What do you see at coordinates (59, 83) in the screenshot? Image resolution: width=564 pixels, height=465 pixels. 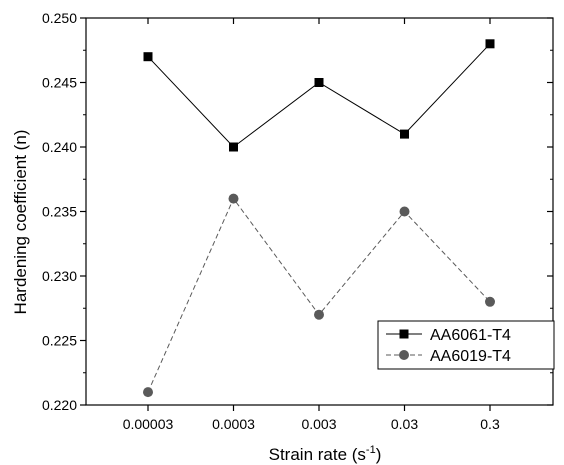 I see `y-tick-label: 0.245` at bounding box center [59, 83].